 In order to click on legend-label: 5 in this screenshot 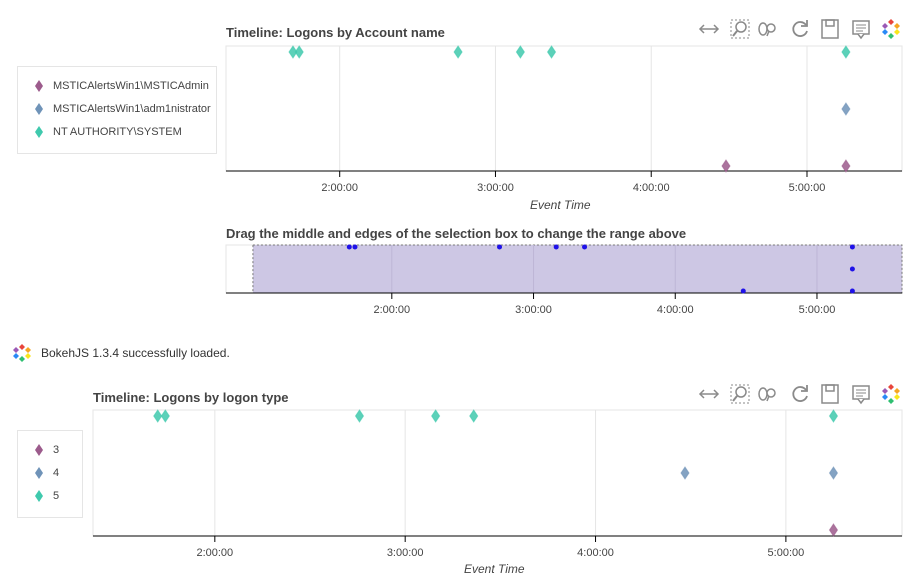, I will do `click(56, 496)`.